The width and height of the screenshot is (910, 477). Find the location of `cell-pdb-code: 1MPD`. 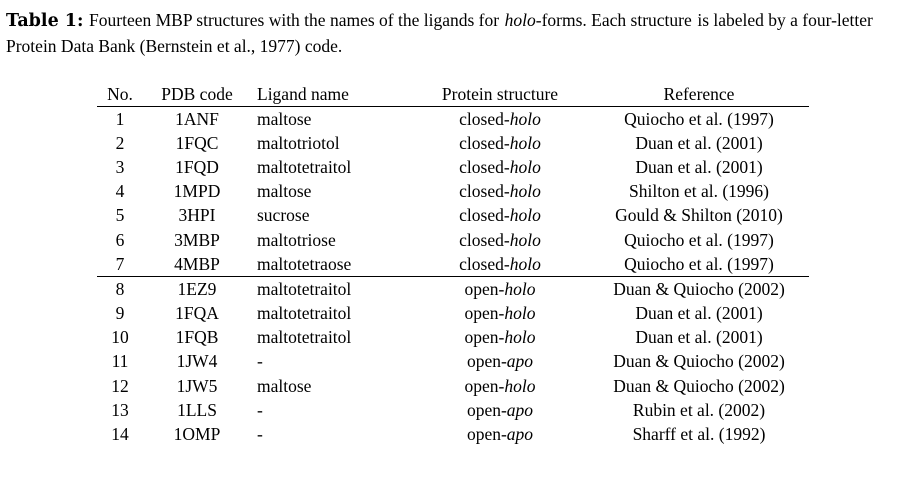

cell-pdb-code: 1MPD is located at coordinates (197, 191).